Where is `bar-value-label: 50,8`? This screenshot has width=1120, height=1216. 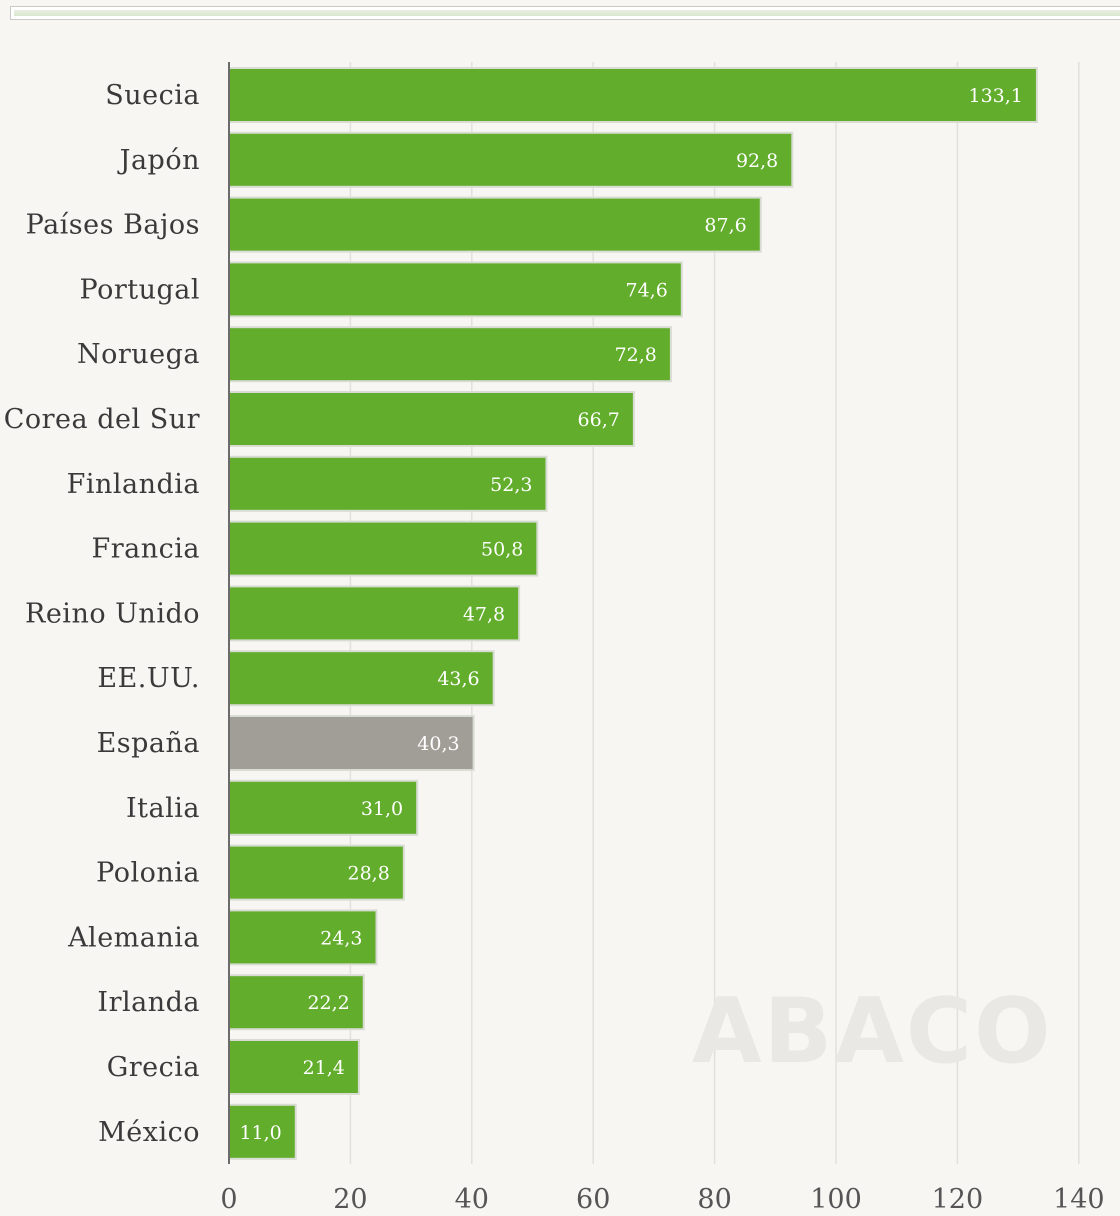 bar-value-label: 50,8 is located at coordinates (502, 550).